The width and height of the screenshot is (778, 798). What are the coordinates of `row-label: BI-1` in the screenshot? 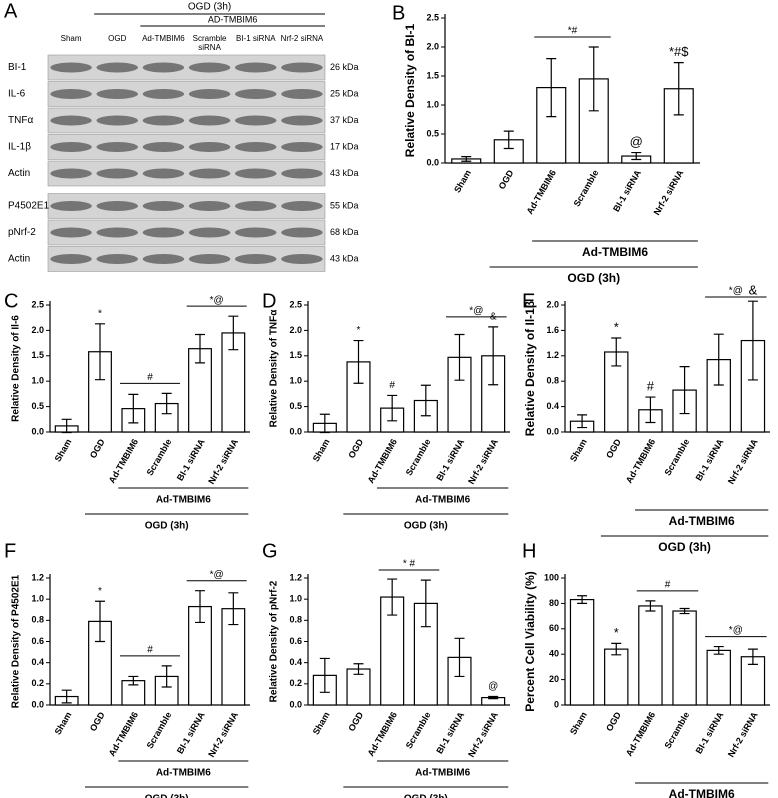 It's located at (17, 67).